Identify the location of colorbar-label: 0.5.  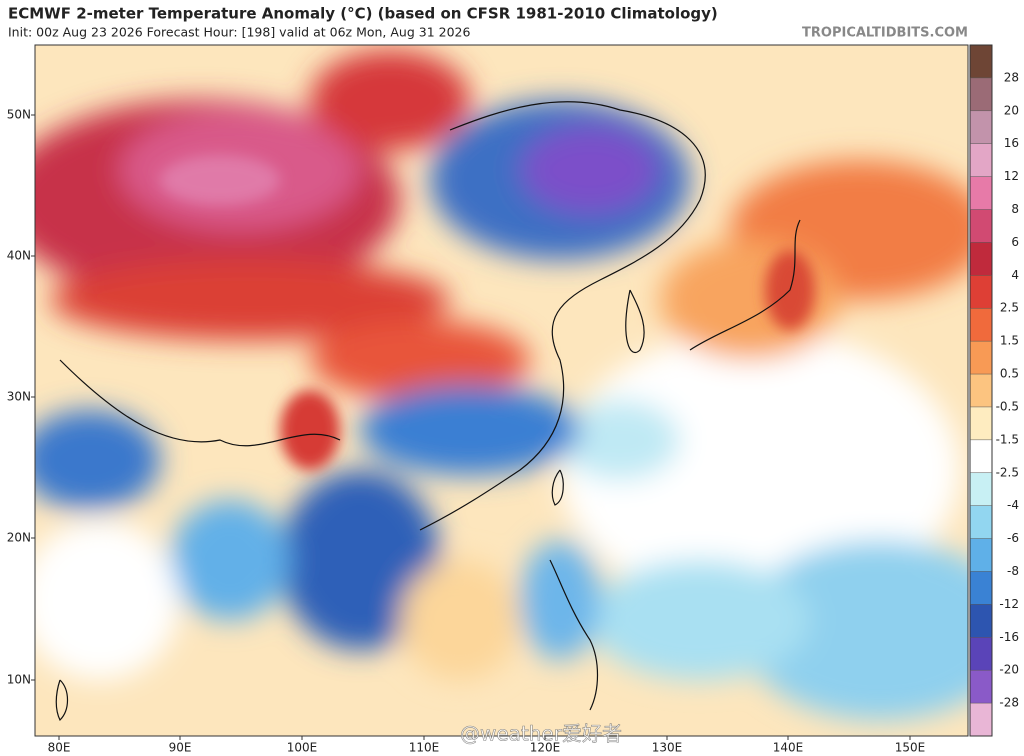
(1009, 374).